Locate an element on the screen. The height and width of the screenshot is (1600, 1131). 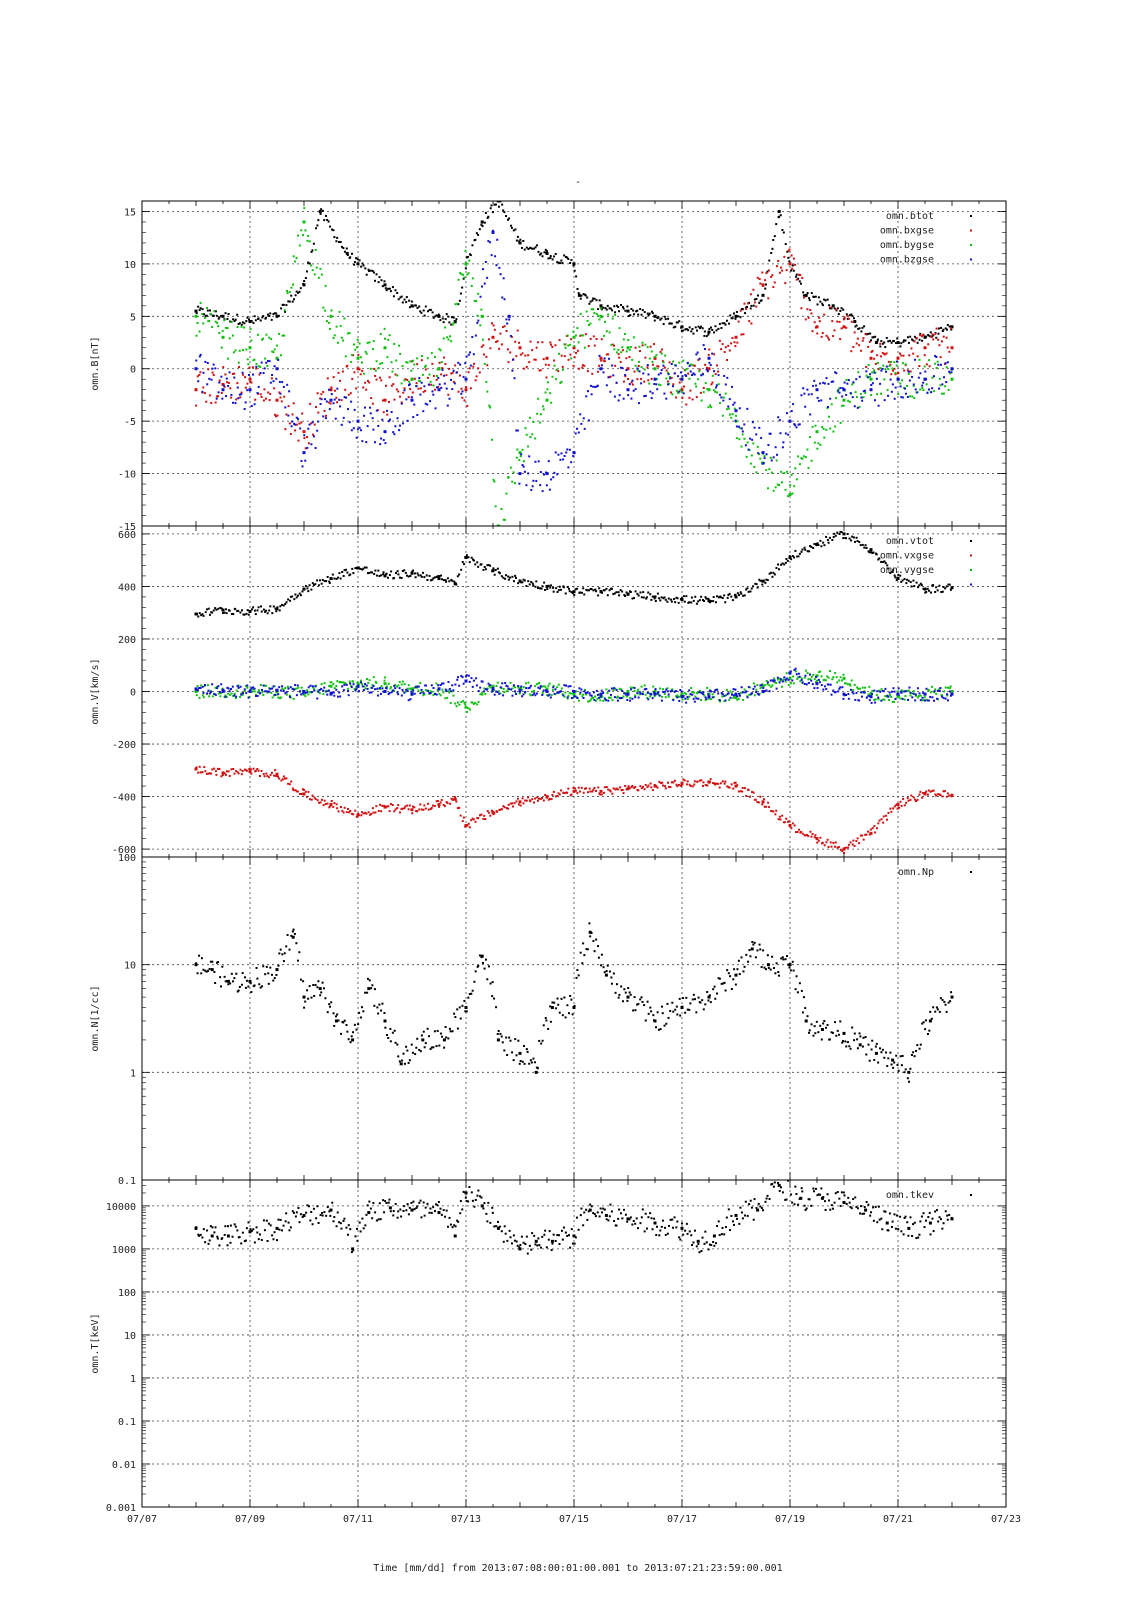
legend-label: omn.bygse is located at coordinates (907, 245).